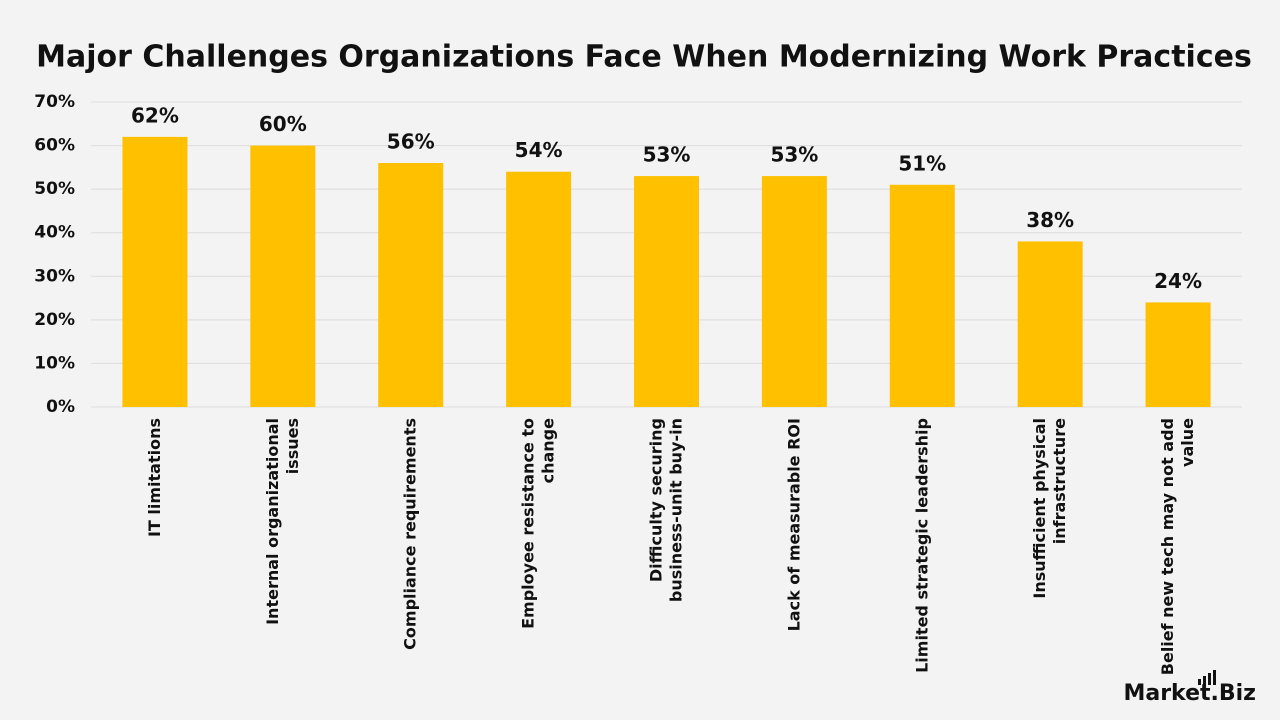  Describe the element at coordinates (54, 320) in the screenshot. I see `y-tick-label: 20%` at that location.